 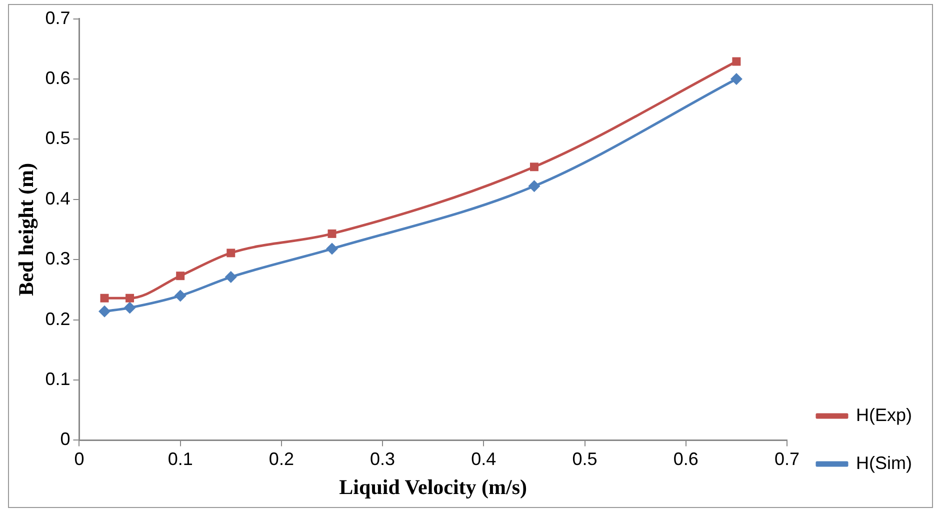 I want to click on x-tick-label: 0.2, so click(x=281, y=458).